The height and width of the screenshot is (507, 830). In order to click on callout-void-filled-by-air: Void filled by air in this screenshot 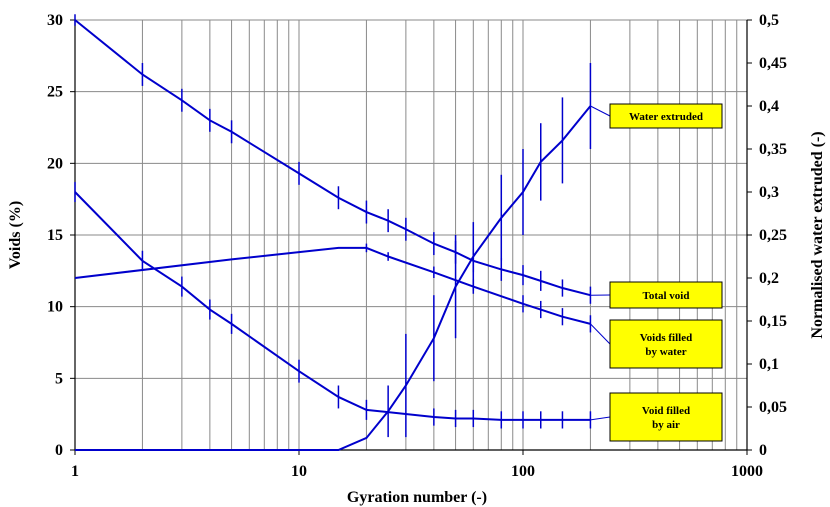, I will do `click(656, 417)`.